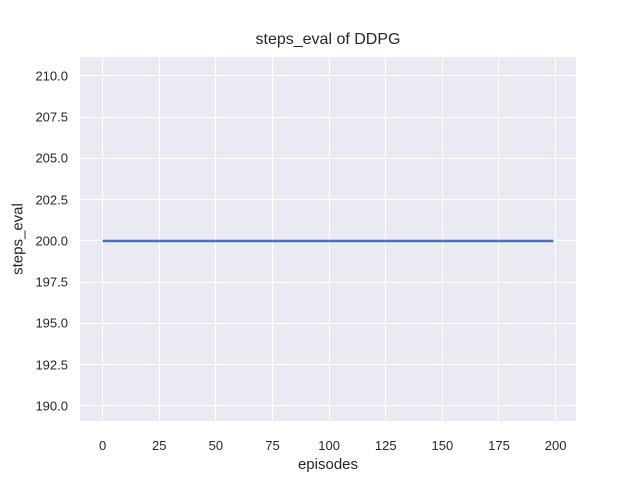 This screenshot has width=640, height=480. Describe the element at coordinates (51, 158) in the screenshot. I see `y-tick-label: 205.0` at that location.